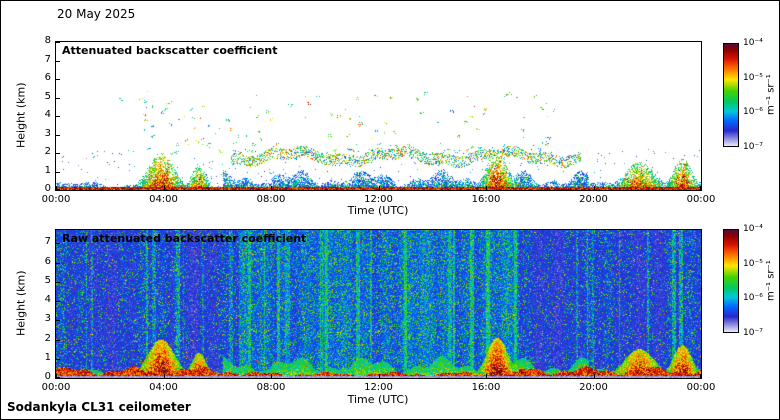 The width and height of the screenshot is (780, 420). Describe the element at coordinates (170, 50) in the screenshot. I see `panel-title-attenuated: Attenuated backscatter coefficient` at that location.